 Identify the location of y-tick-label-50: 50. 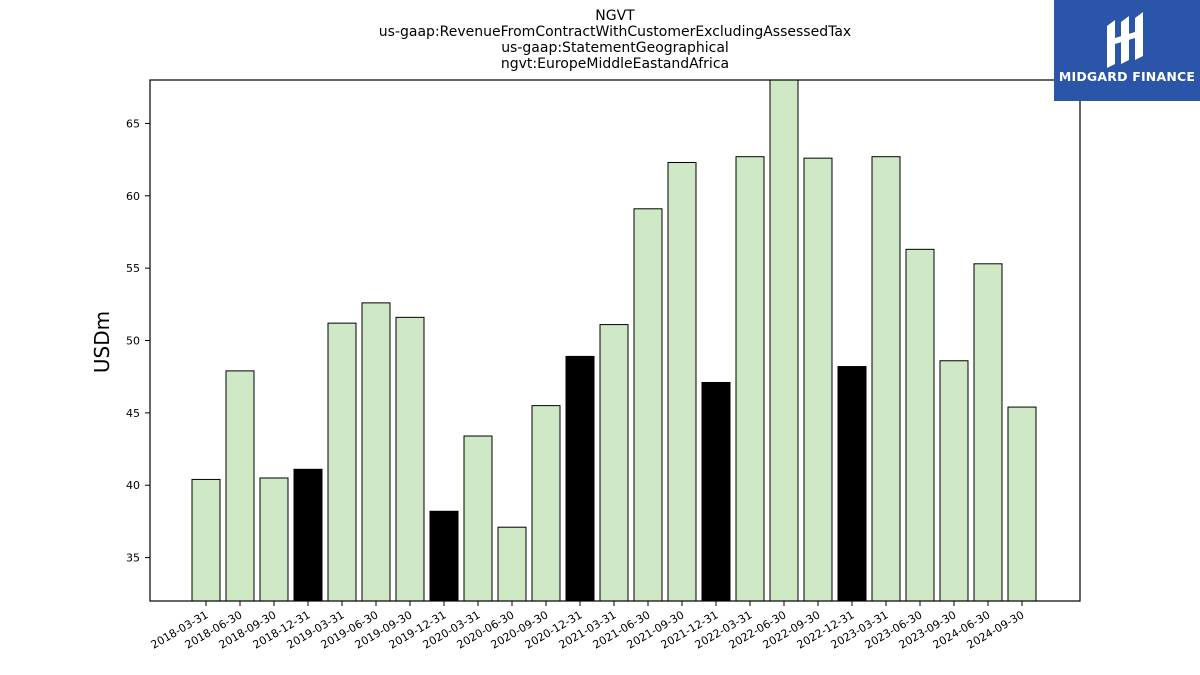
(133, 341).